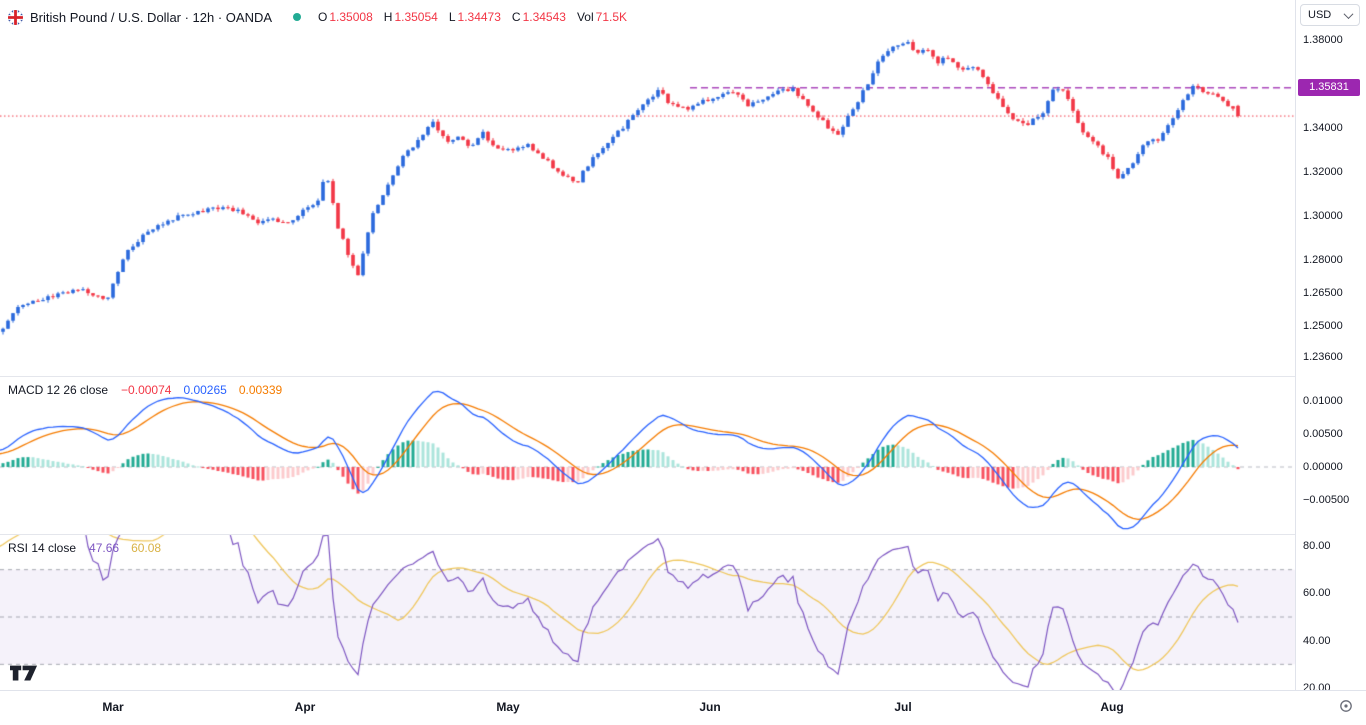 This screenshot has height=725, width=1366. I want to click on close-label: C, so click(516, 17).